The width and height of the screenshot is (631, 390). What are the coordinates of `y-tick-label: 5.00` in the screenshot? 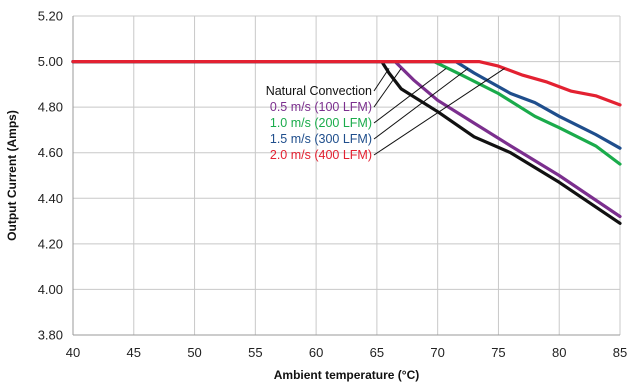 It's located at (50, 61).